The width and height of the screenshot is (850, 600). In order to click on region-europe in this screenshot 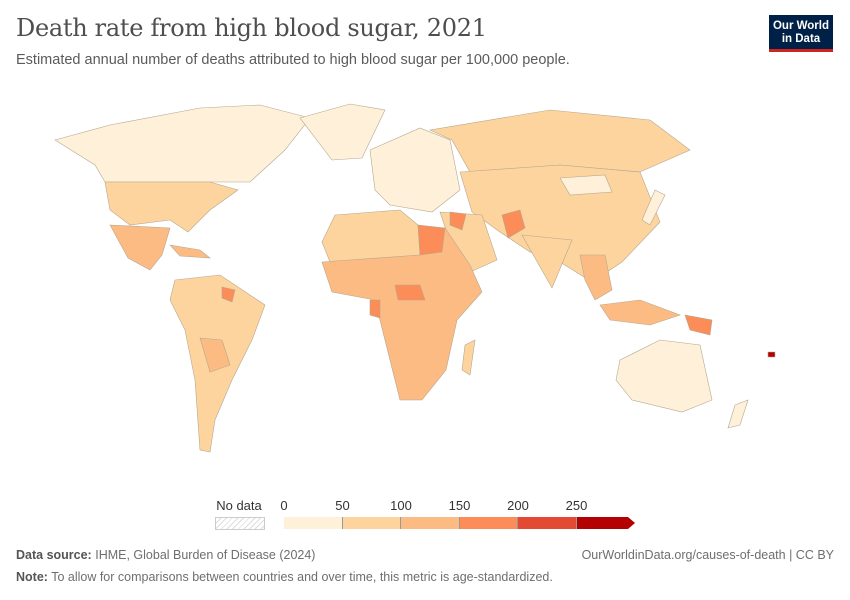, I will do `click(415, 170)`.